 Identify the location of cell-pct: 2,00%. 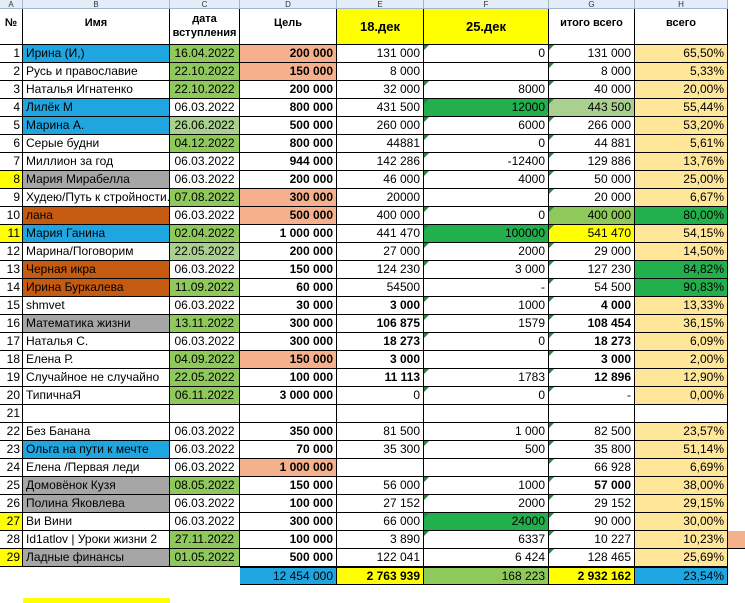
(681, 360).